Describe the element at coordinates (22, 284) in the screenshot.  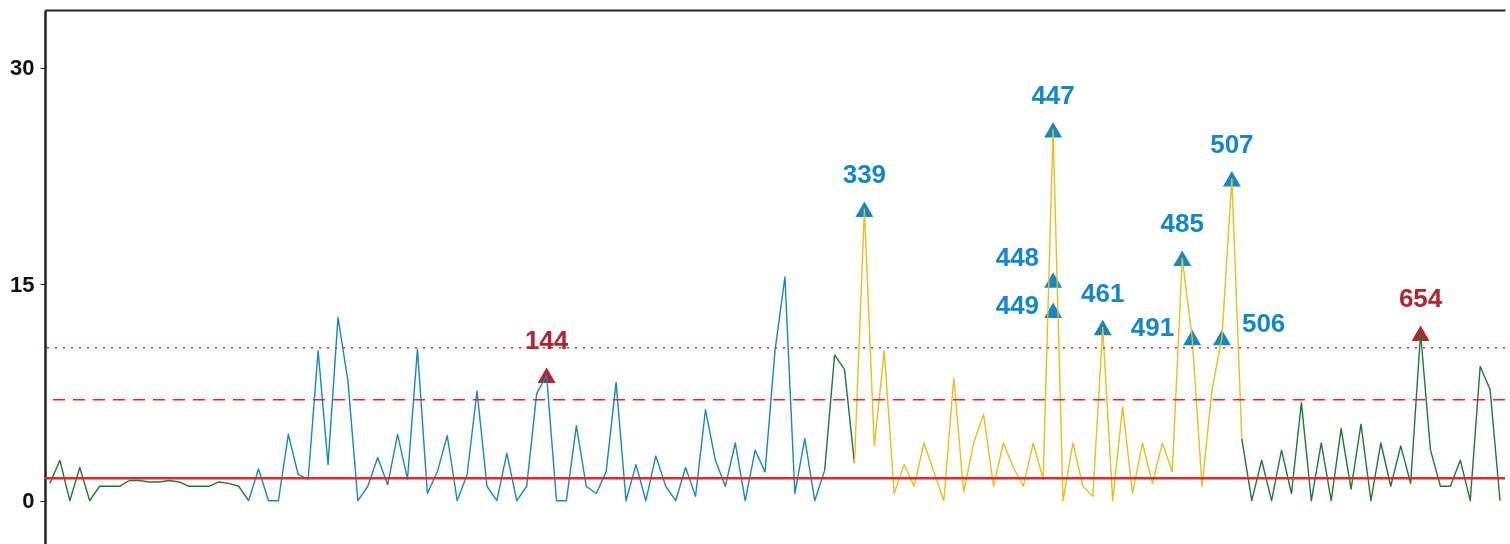
I see `y-tick-label: 15` at that location.